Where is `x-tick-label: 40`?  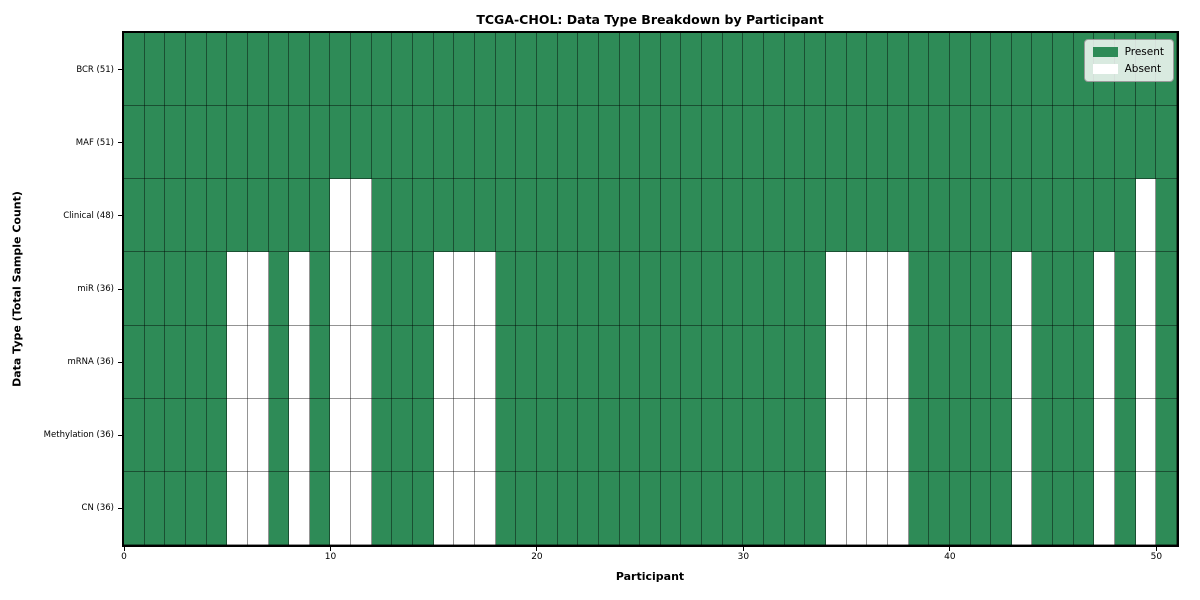
x-tick-label: 40 is located at coordinates (950, 557).